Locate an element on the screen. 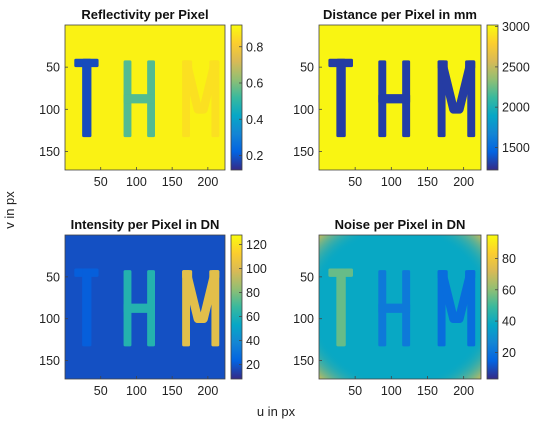  y-axis-label: v in px is located at coordinates (9, 210).